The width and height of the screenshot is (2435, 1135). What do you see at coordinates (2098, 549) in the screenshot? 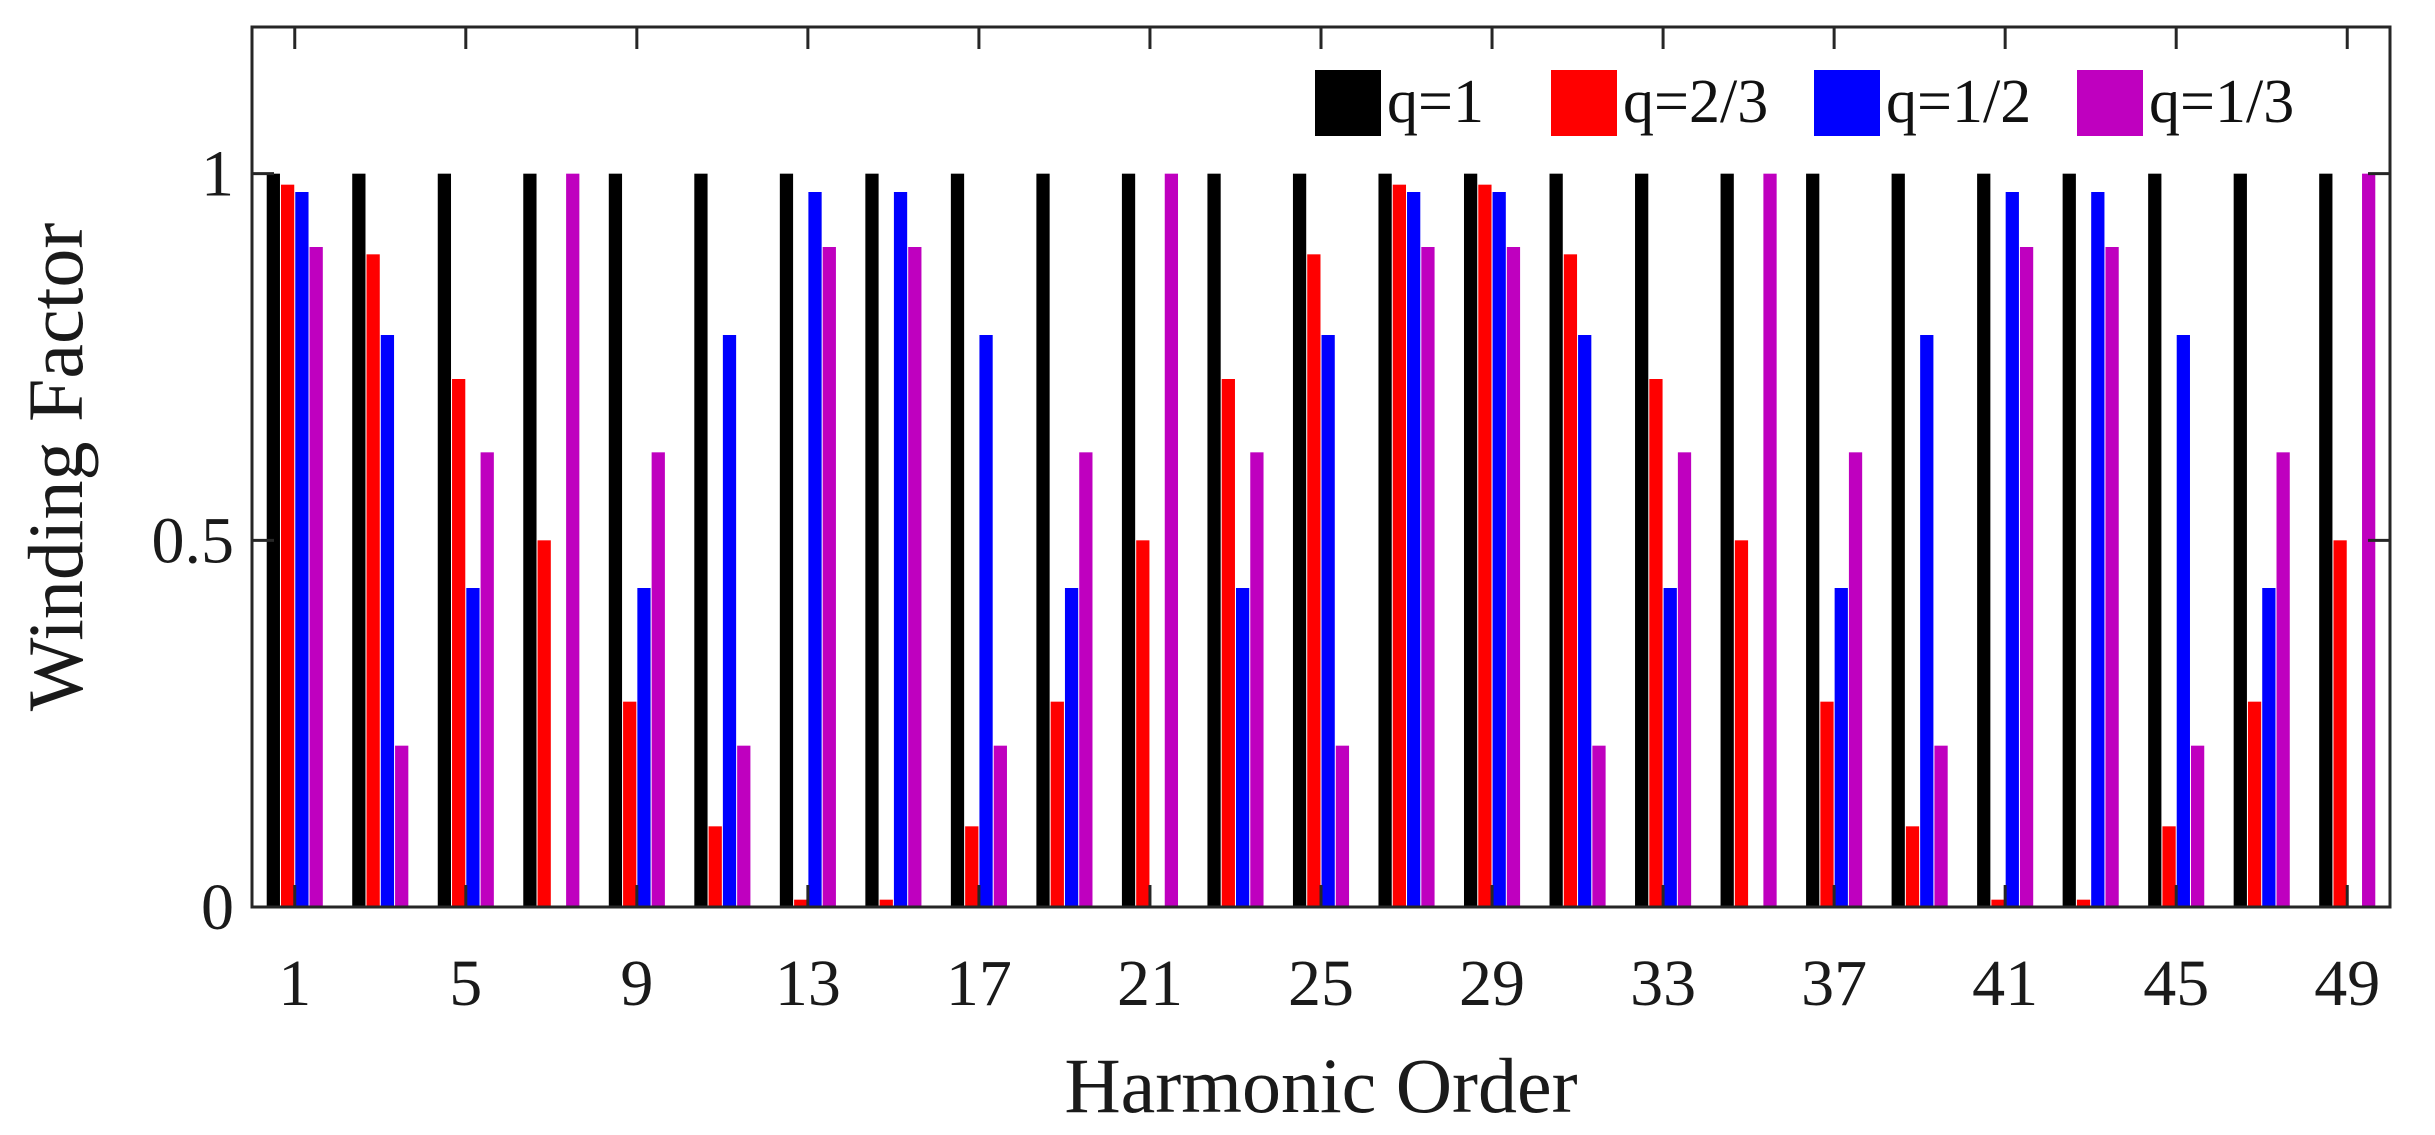
I see `bar-q=1/2-h43` at bounding box center [2098, 549].